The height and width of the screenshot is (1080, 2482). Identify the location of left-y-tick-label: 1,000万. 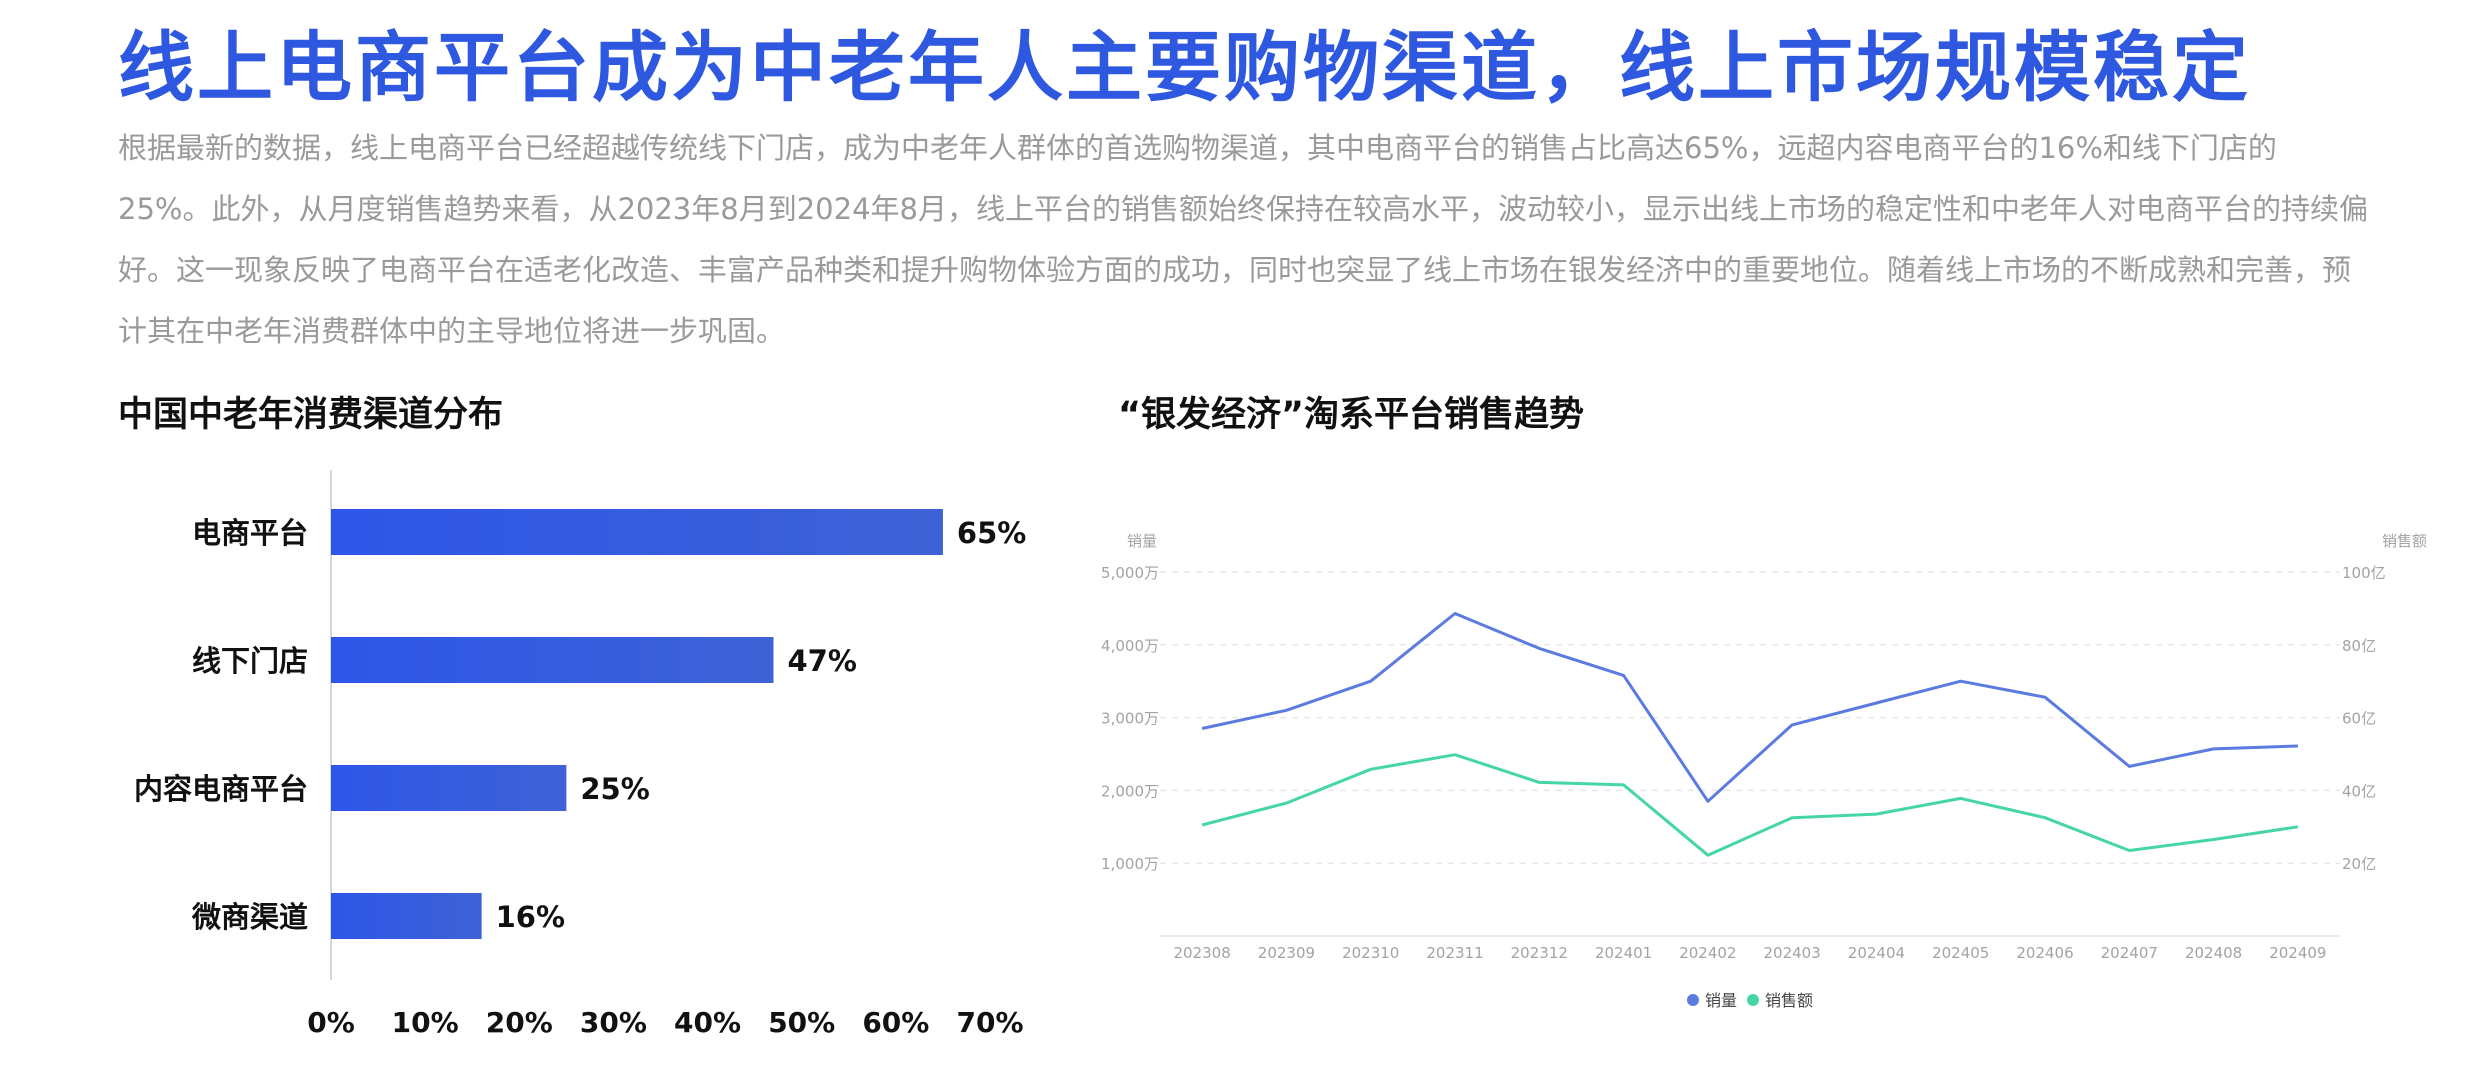
(1130, 864).